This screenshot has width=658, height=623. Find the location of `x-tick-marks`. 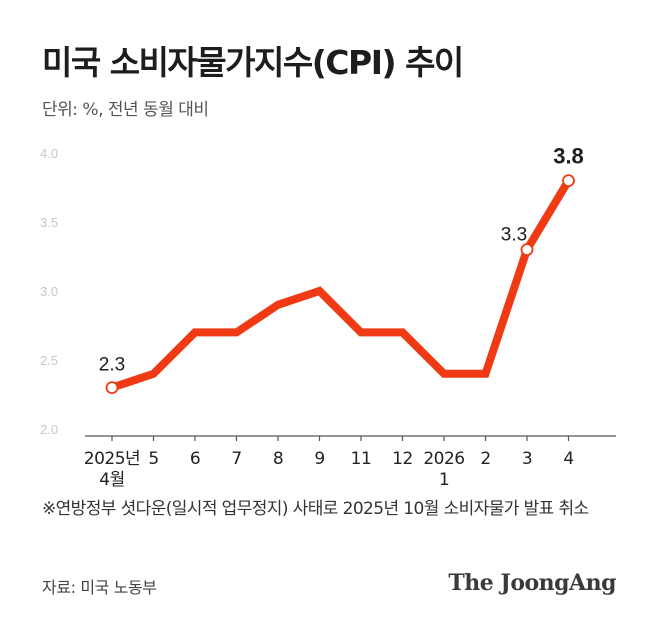

x-tick-marks is located at coordinates (340, 438).